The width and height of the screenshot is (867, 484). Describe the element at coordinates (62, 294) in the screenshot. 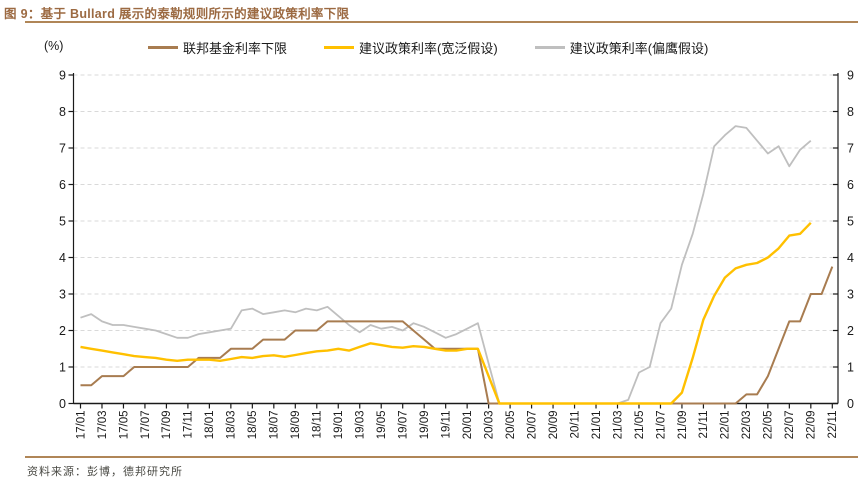

I see `y-tick-label-left: 3` at that location.